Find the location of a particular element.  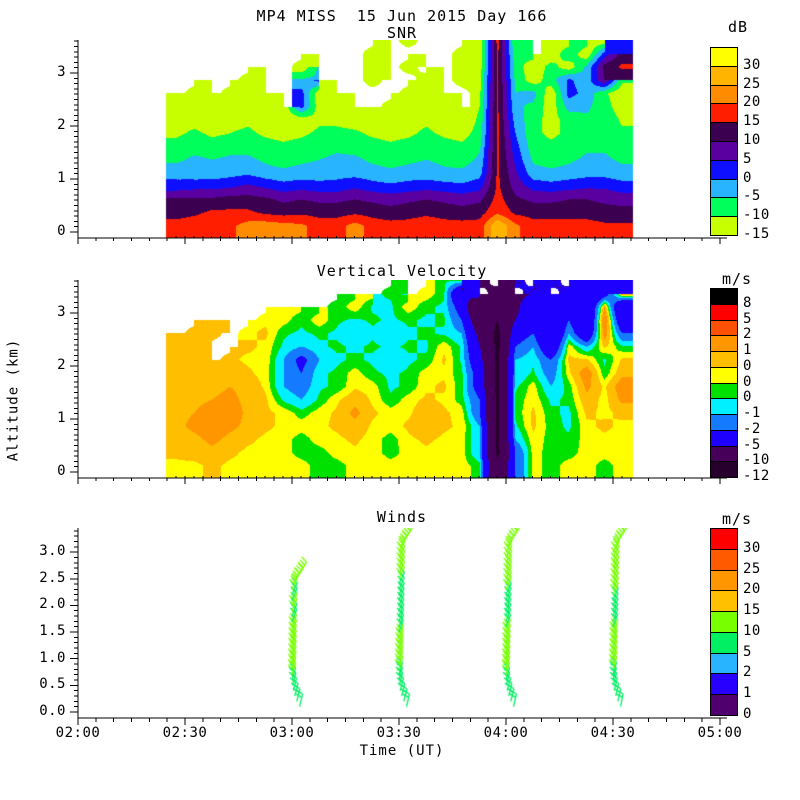

y-tick-label: 1.0 is located at coordinates (52, 657).